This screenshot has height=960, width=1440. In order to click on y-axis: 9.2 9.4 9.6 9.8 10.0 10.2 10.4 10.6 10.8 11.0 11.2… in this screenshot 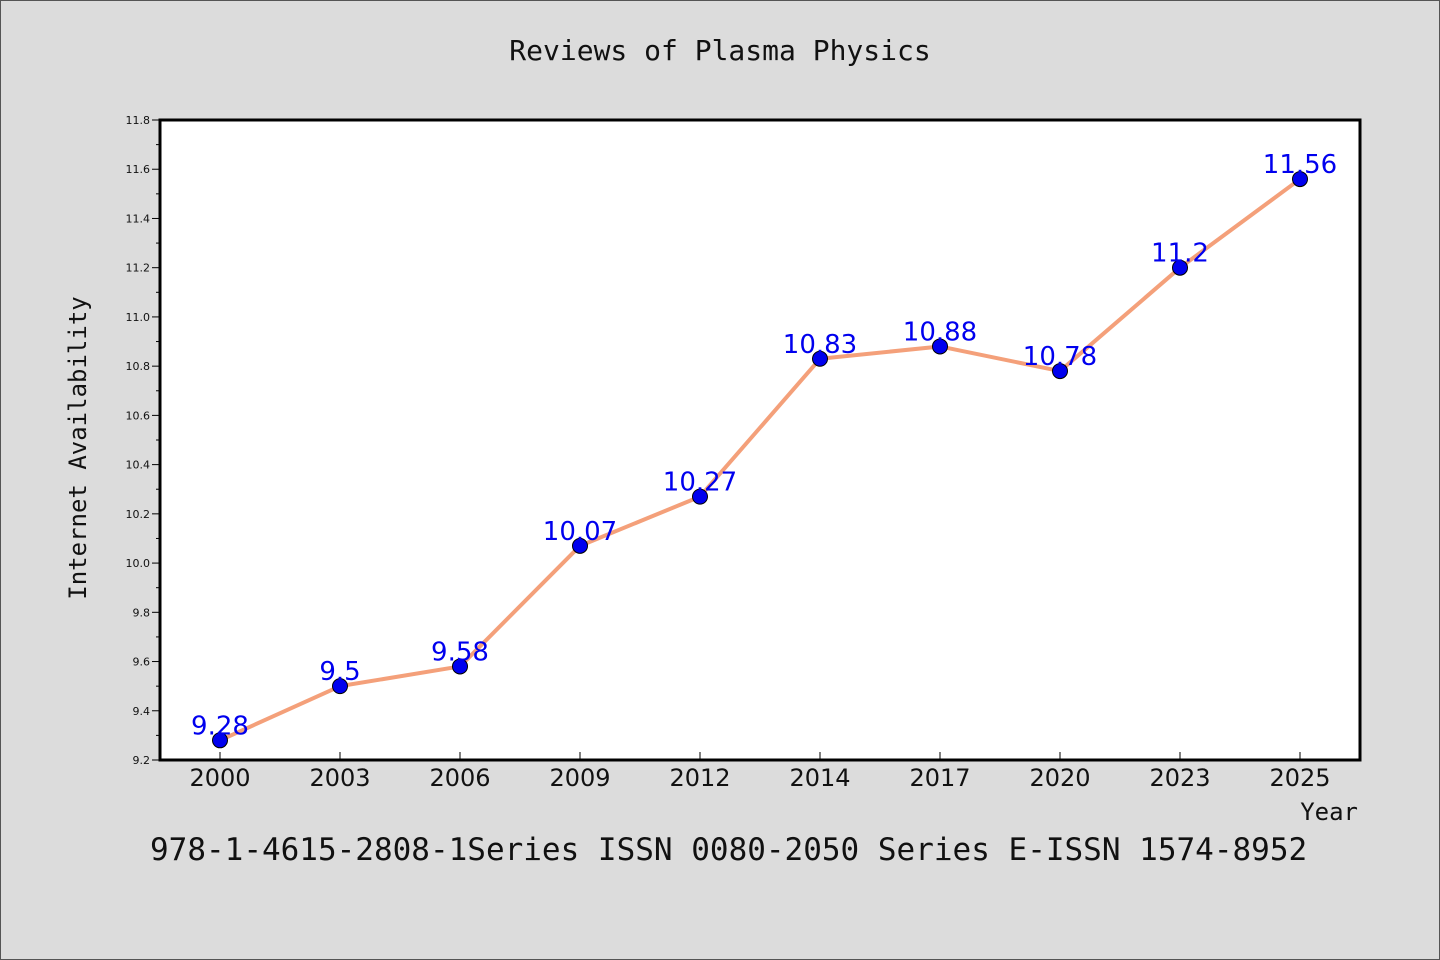, I will do `click(143, 440)`.